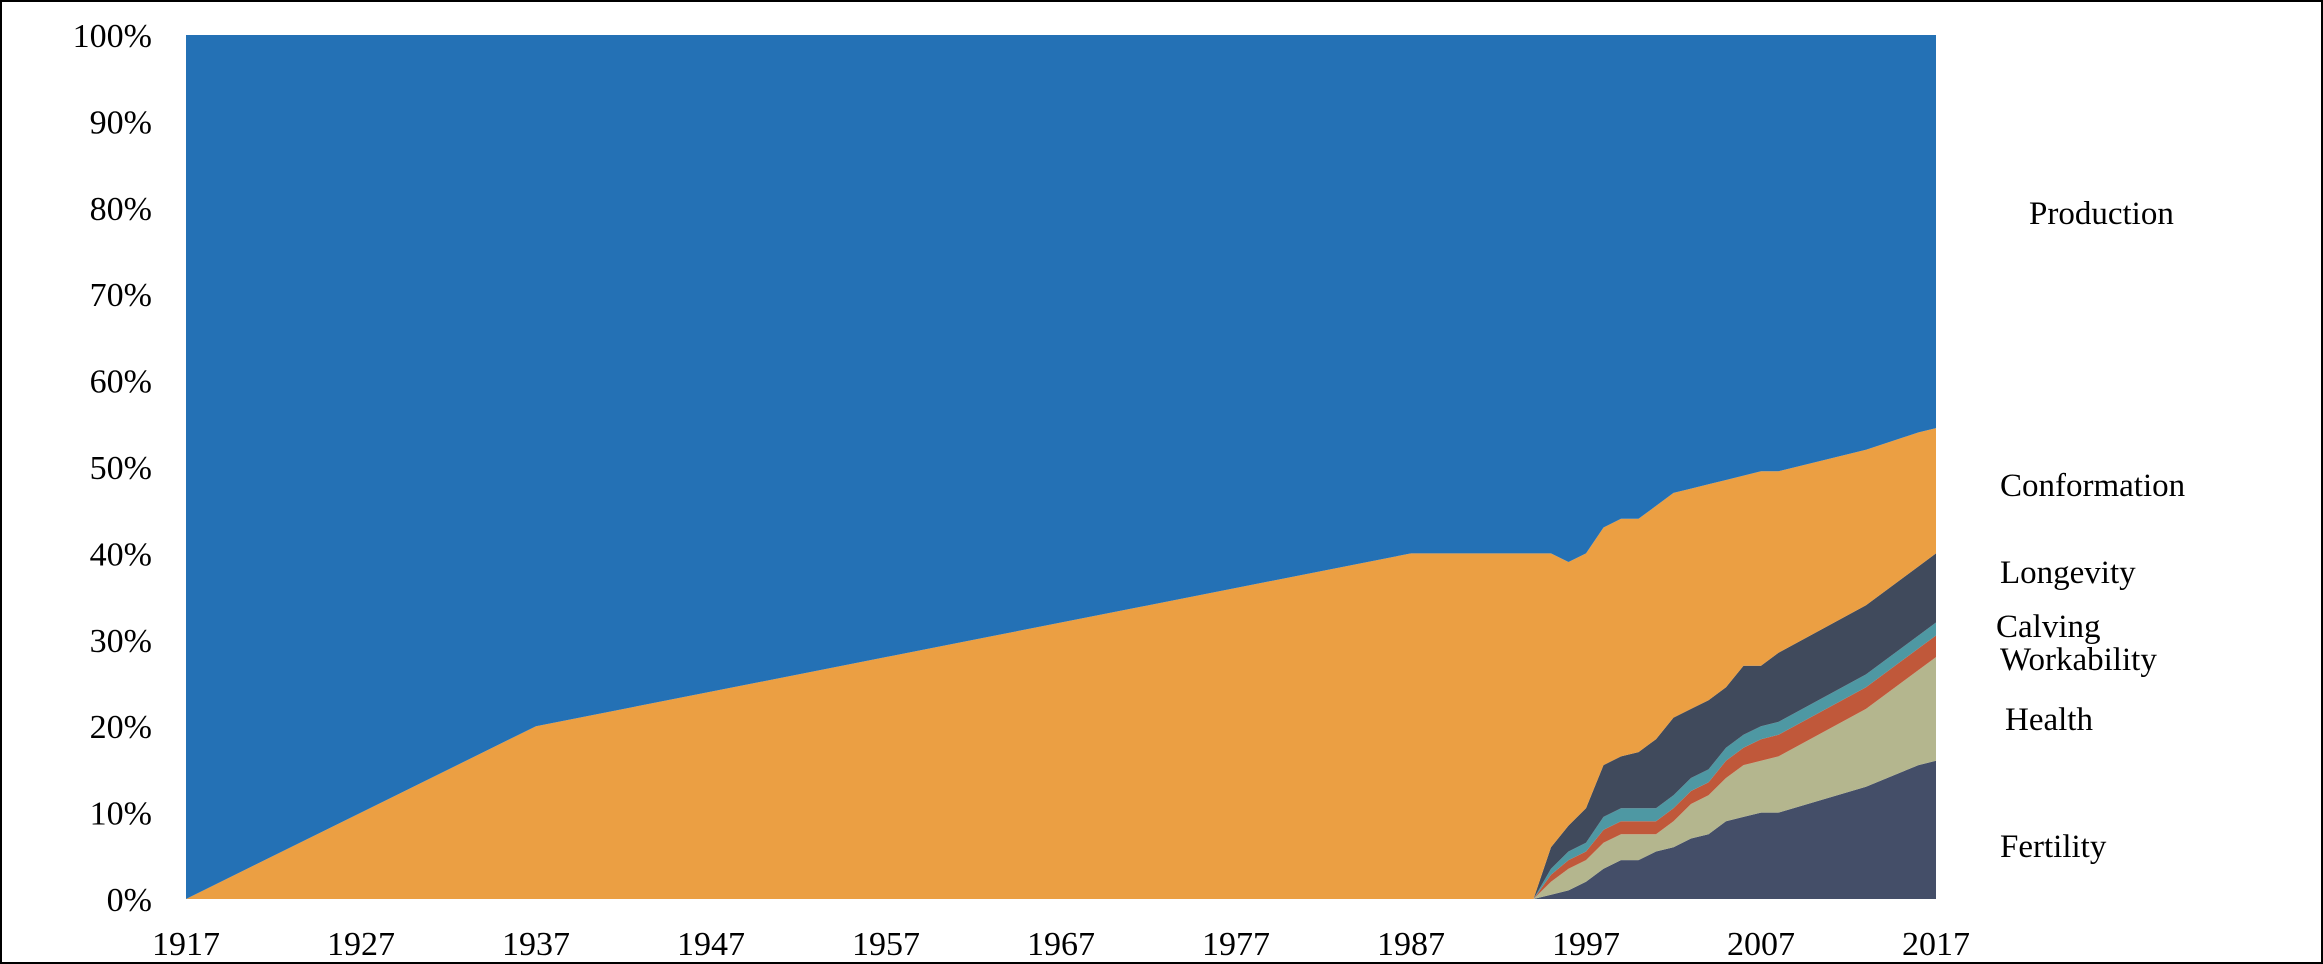 Image resolution: width=2323 pixels, height=964 pixels. I want to click on y-axis: 0% 10% 20% 30% 40% 50% 60% 70% 80% 90% 100%, so click(112, 468).